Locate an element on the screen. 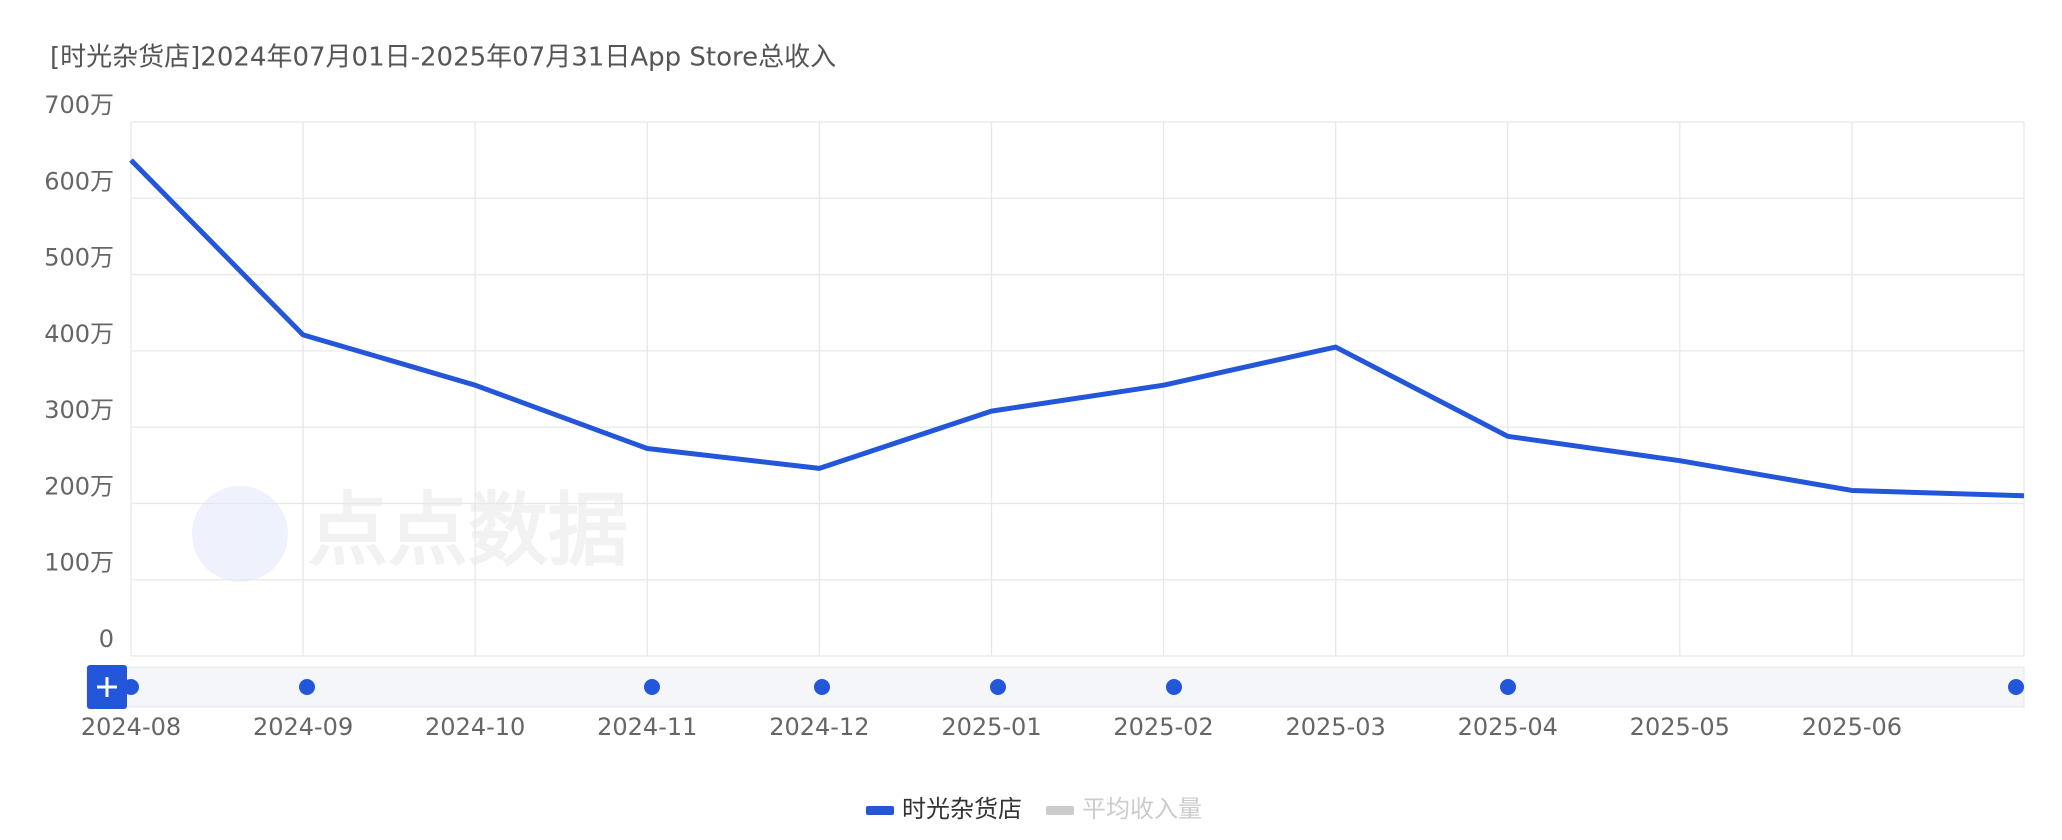 Image resolution: width=2062 pixels, height=840 pixels. y-tick-label: 500万 is located at coordinates (79, 258).